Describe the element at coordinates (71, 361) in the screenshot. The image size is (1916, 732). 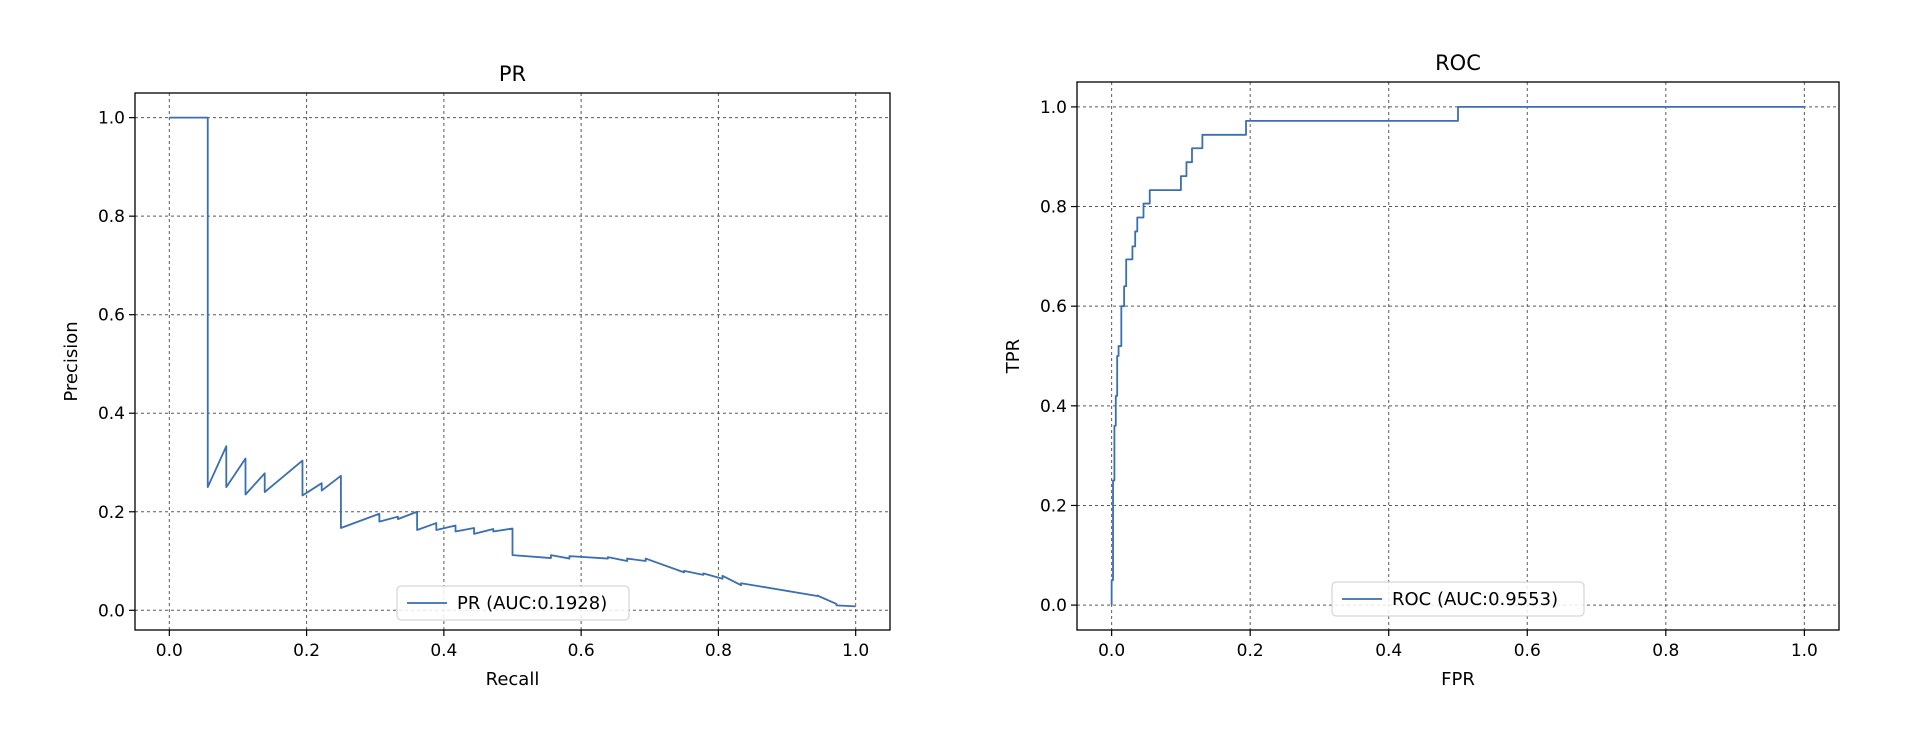
I see `pr-y-axis-label: Precision` at that location.